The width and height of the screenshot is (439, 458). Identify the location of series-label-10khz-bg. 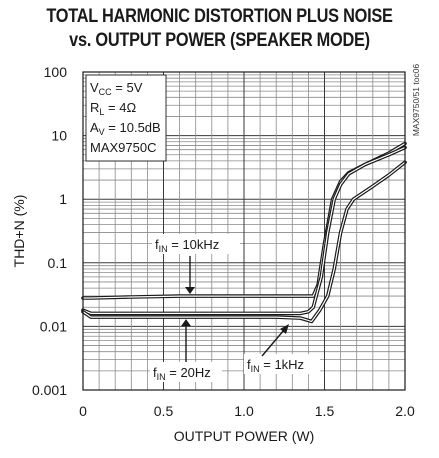
(196, 244).